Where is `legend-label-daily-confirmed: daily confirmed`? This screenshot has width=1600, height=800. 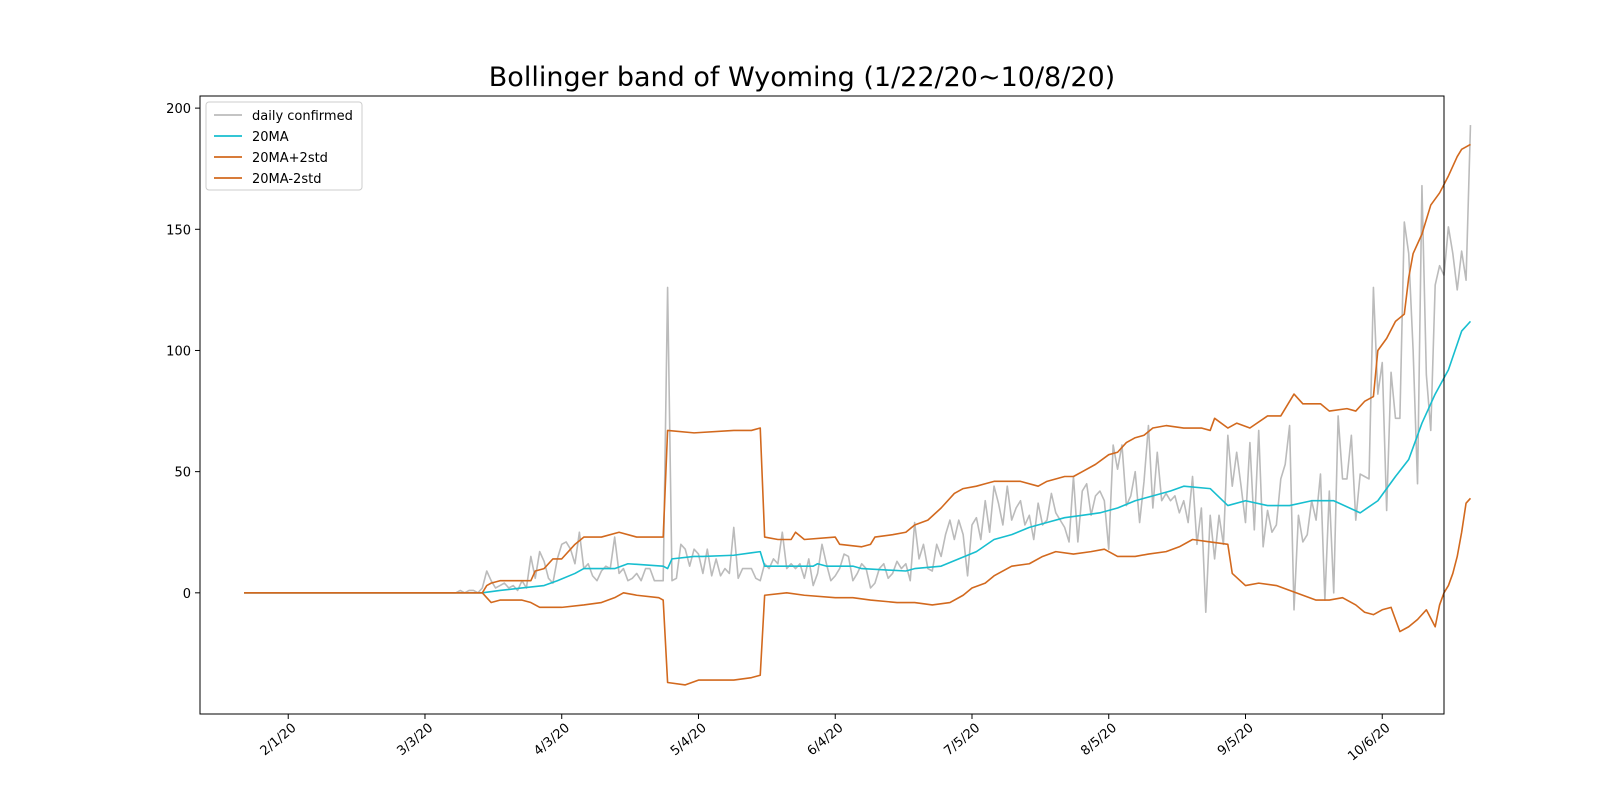
legend-label-daily-confirmed: daily confirmed is located at coordinates (302, 116).